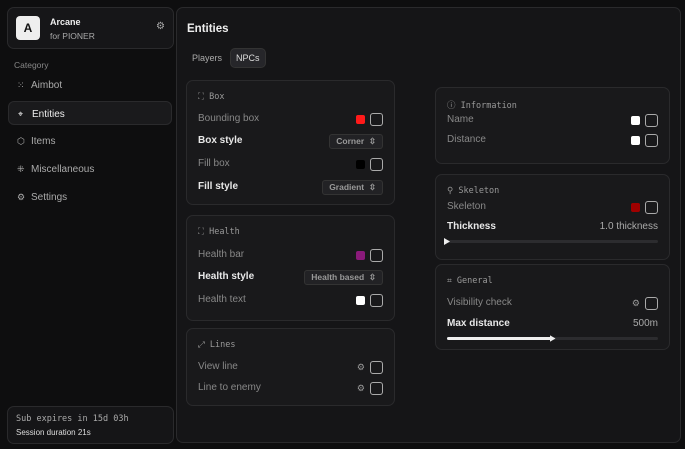  What do you see at coordinates (72, 419) in the screenshot?
I see `sub-expiry: Sub expires in 15d 03h` at bounding box center [72, 419].